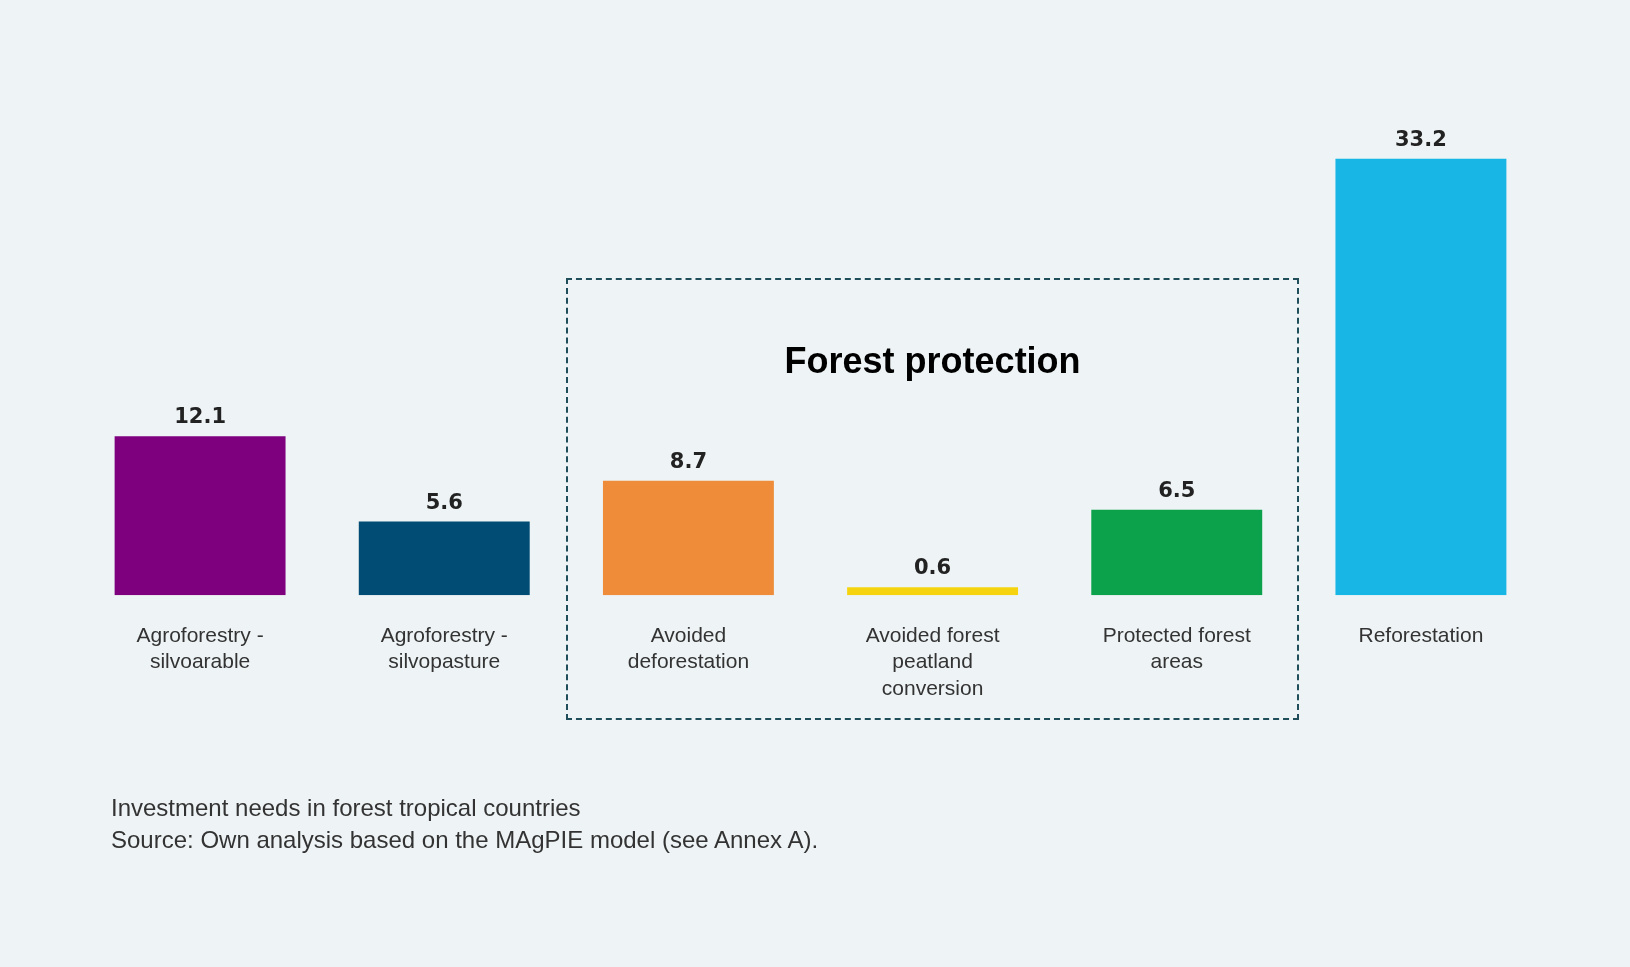 This screenshot has width=1630, height=967. What do you see at coordinates (688, 460) in the screenshot?
I see `data-label: 8.7` at bounding box center [688, 460].